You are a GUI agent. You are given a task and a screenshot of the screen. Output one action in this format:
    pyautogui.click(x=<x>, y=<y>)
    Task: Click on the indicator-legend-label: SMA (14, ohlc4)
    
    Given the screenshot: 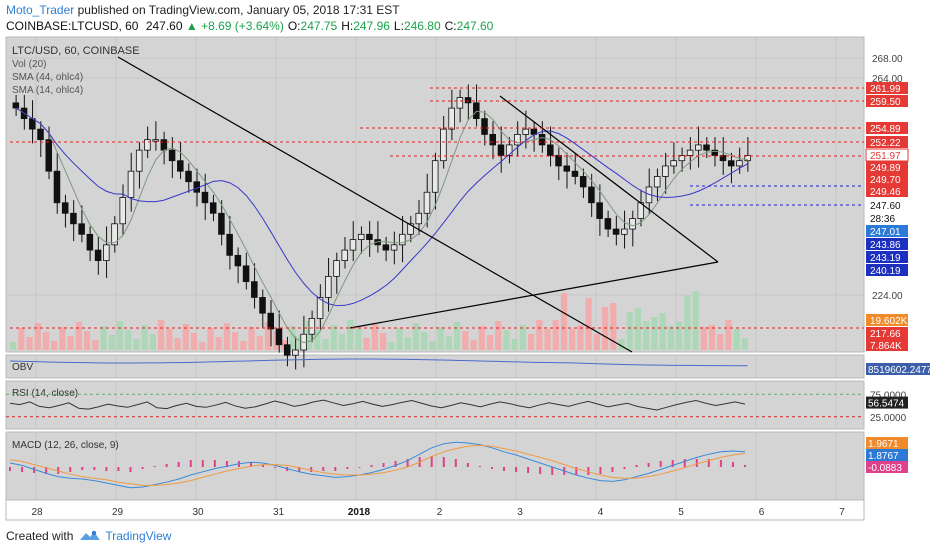 What is the action you would take?
    pyautogui.click(x=47, y=90)
    